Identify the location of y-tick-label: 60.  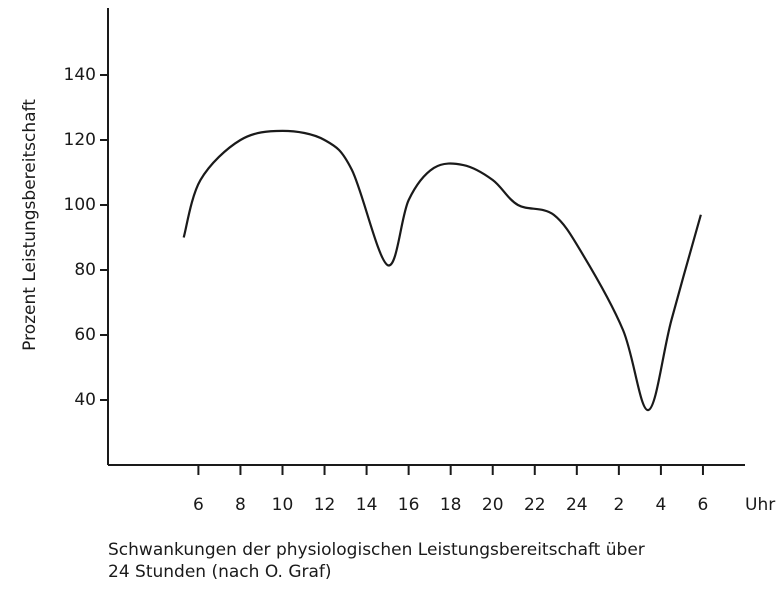
(85, 335).